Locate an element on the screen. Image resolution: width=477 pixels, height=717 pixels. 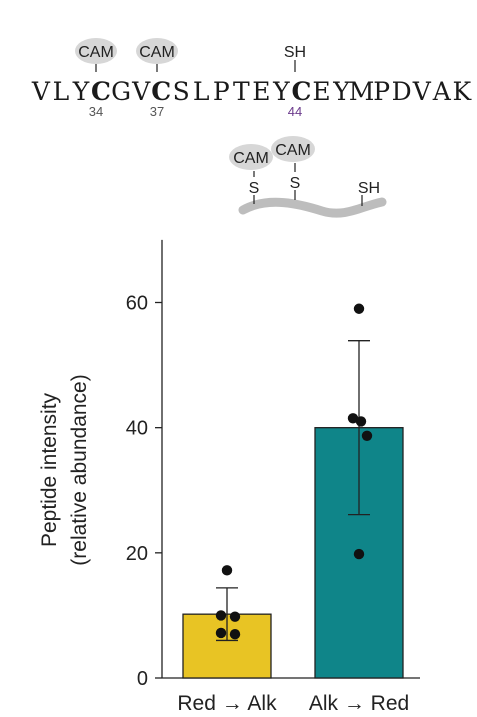
peptide-backbone-shape is located at coordinates (312, 207).